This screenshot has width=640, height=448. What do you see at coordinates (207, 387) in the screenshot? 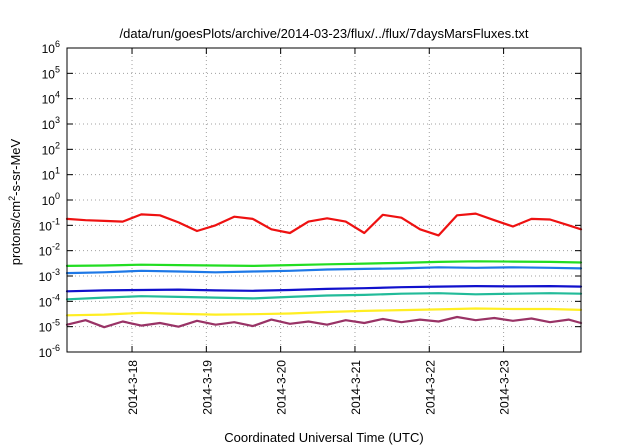
I see `x-tick-label: 2014-3-19` at bounding box center [207, 387].